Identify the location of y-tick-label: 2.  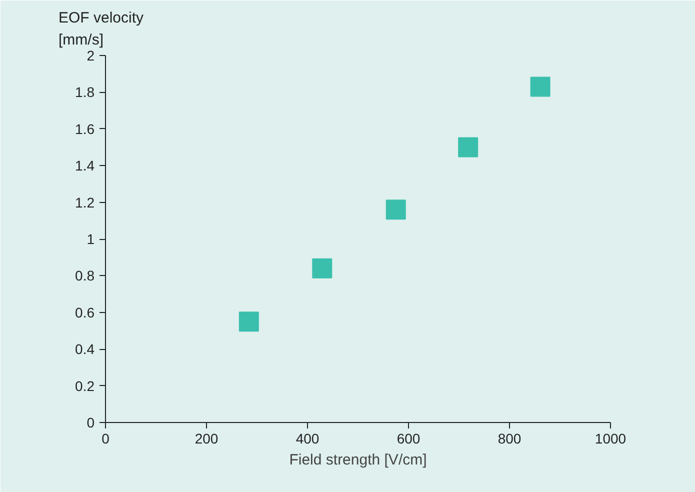
(90, 56).